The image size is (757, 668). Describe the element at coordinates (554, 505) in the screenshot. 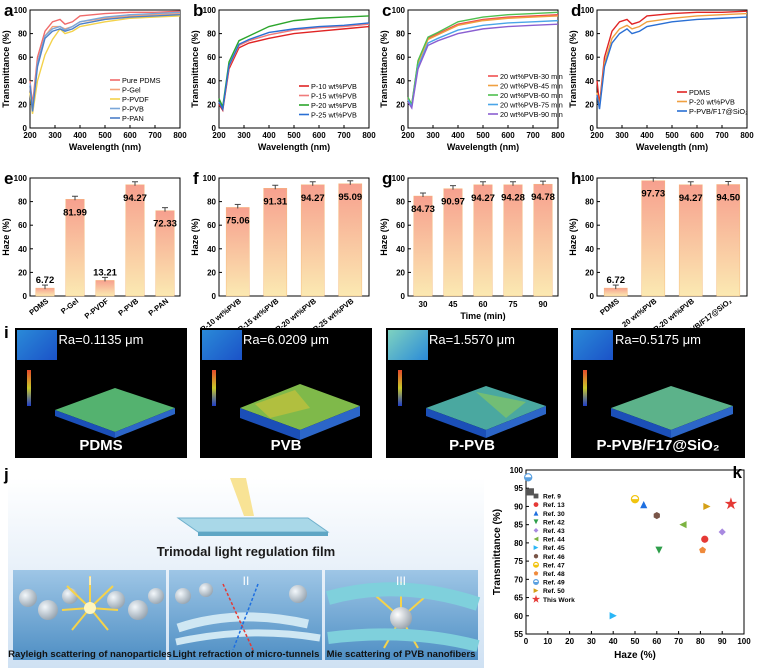

I see `legend-label: Ref. 13` at that location.